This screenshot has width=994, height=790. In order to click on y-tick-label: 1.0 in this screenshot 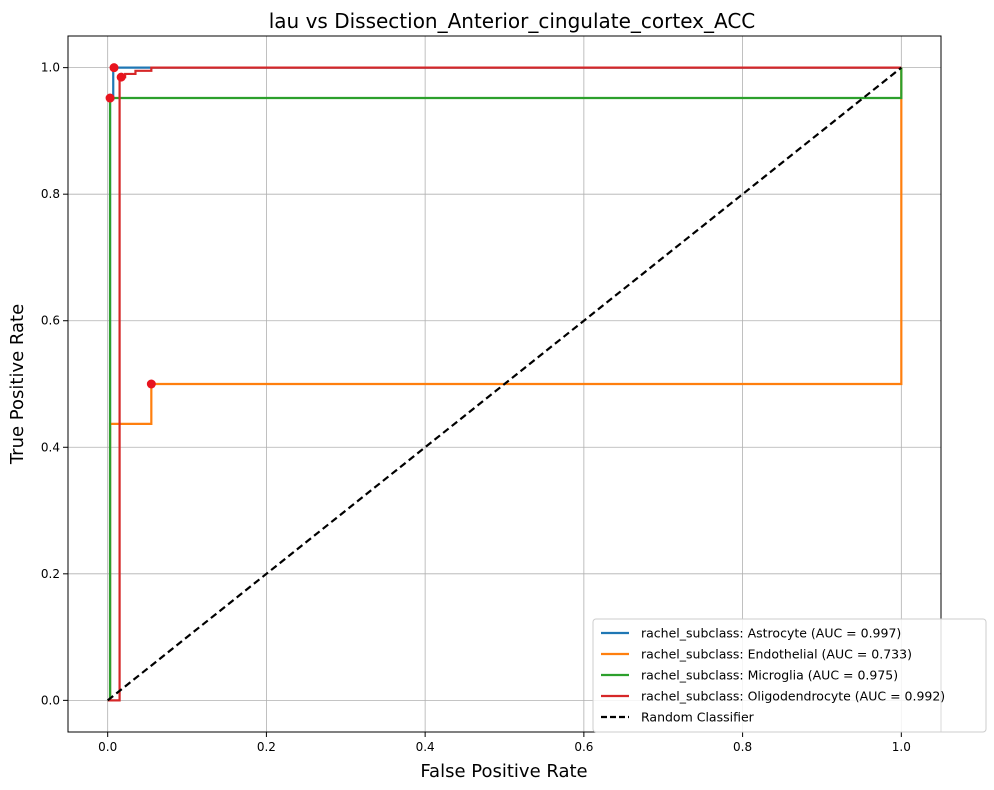, I will do `click(50, 68)`.